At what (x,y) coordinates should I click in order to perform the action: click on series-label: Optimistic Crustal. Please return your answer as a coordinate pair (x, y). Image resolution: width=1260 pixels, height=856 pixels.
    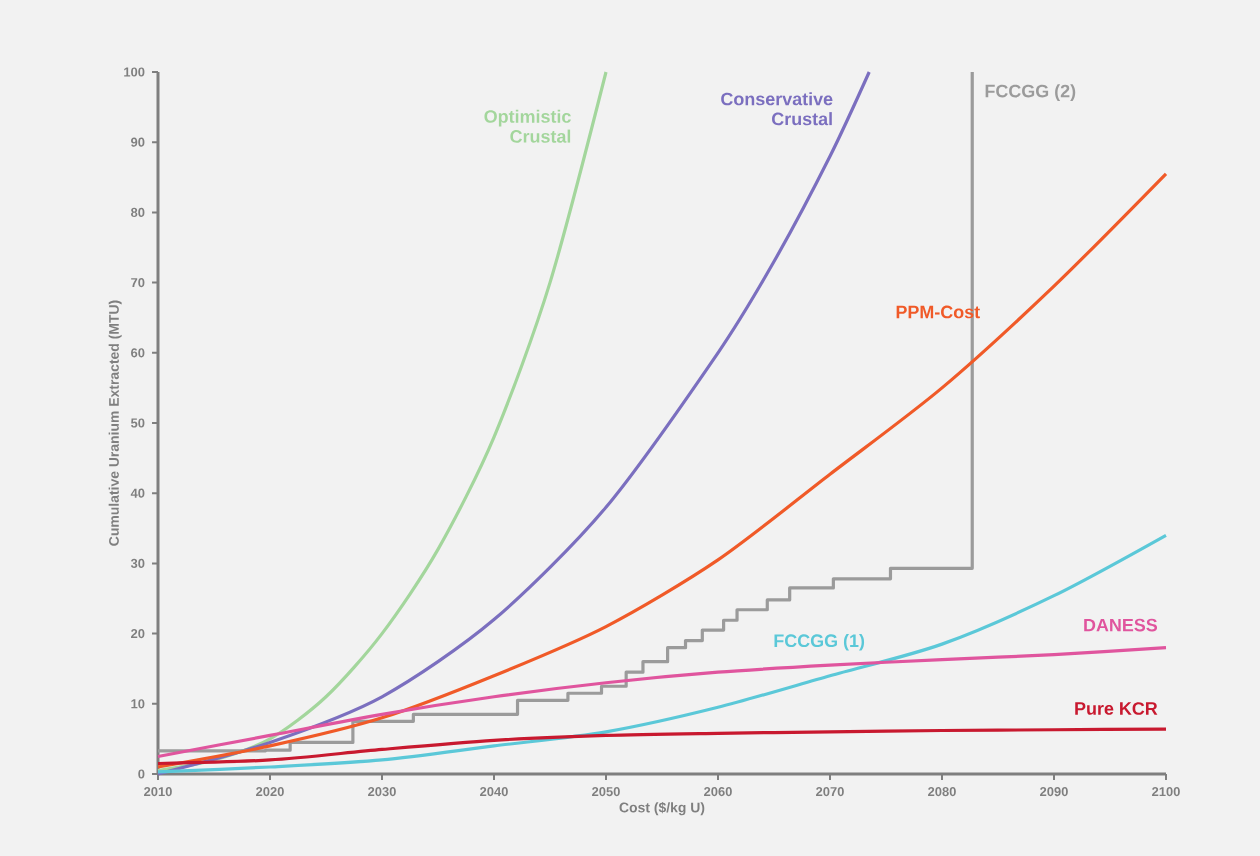
    Looking at the image, I should click on (527, 126).